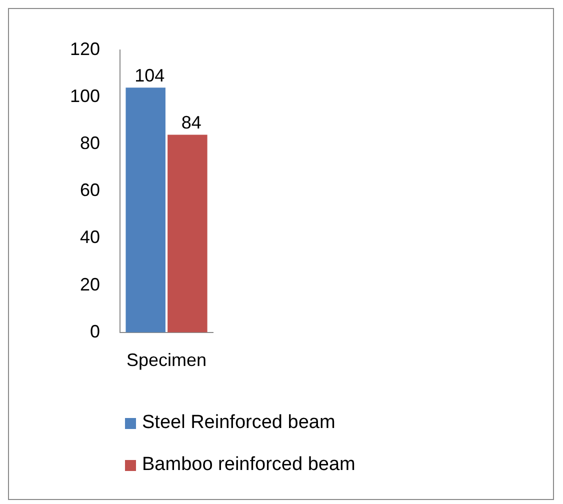 Image resolution: width=563 pixels, height=504 pixels. I want to click on data-label: 104, so click(149, 76).